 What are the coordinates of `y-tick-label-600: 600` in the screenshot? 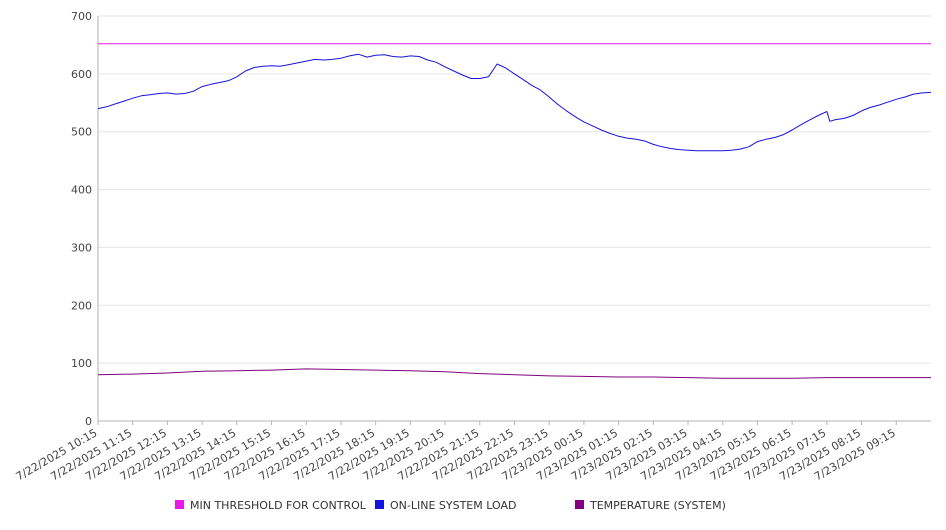 It's located at (81, 74).